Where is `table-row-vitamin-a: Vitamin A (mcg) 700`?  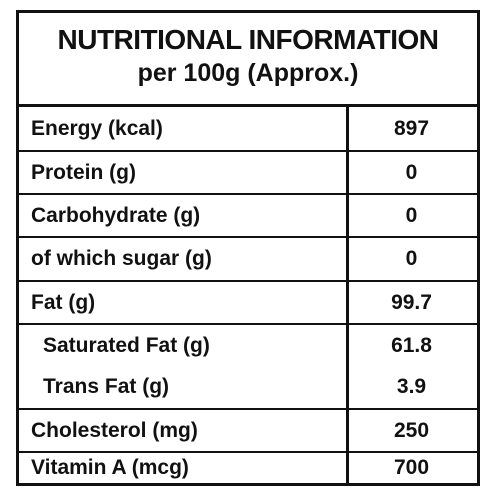 table-row-vitamin-a: Vitamin A (mcg) 700 is located at coordinates (248, 471).